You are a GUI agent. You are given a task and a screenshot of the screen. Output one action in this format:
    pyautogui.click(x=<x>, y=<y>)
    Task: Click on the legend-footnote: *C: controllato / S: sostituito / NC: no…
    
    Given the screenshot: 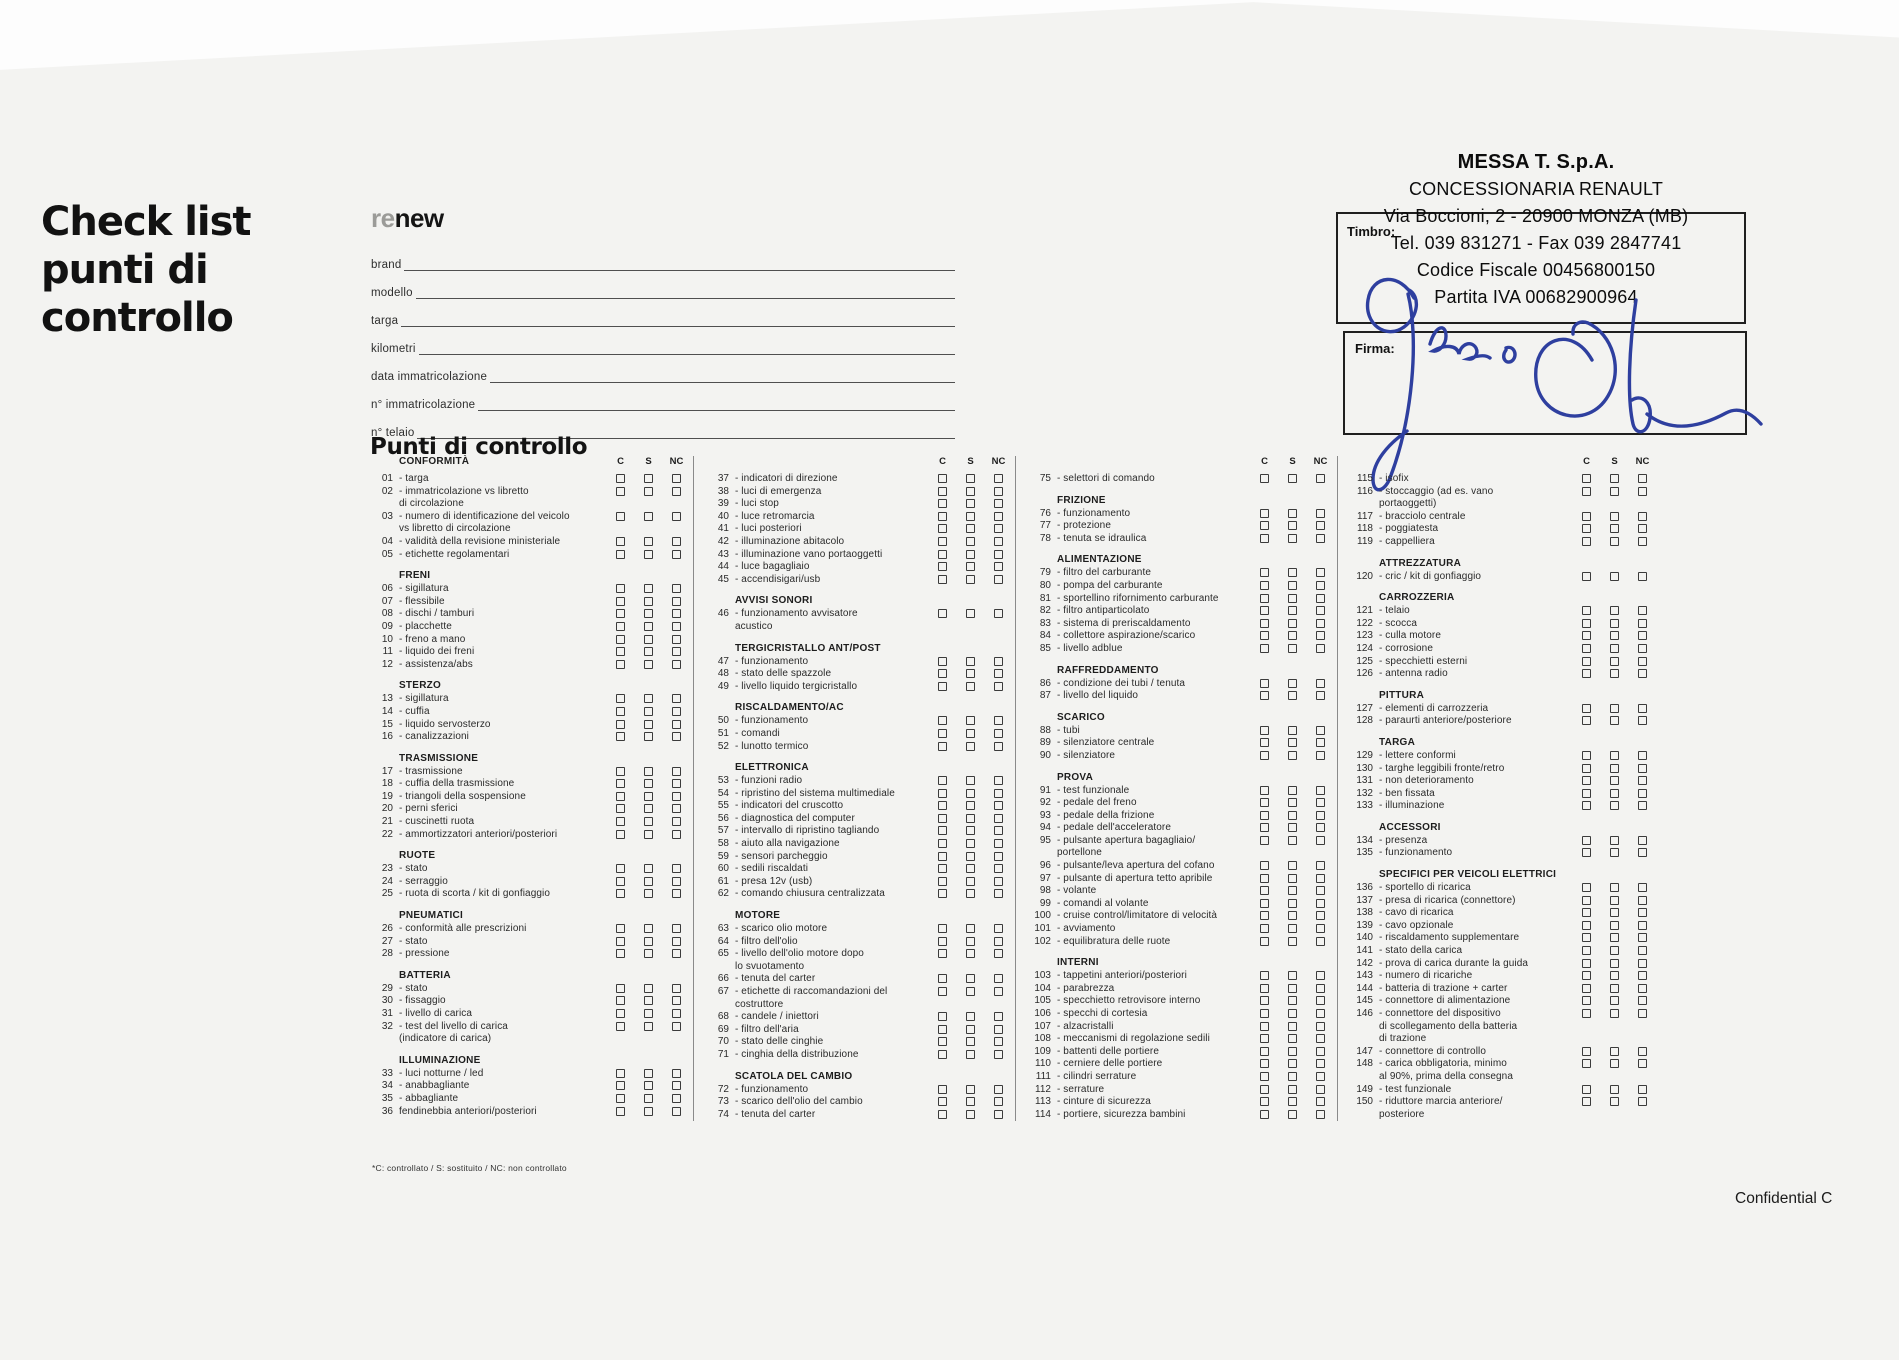 What is the action you would take?
    pyautogui.click(x=469, y=1168)
    